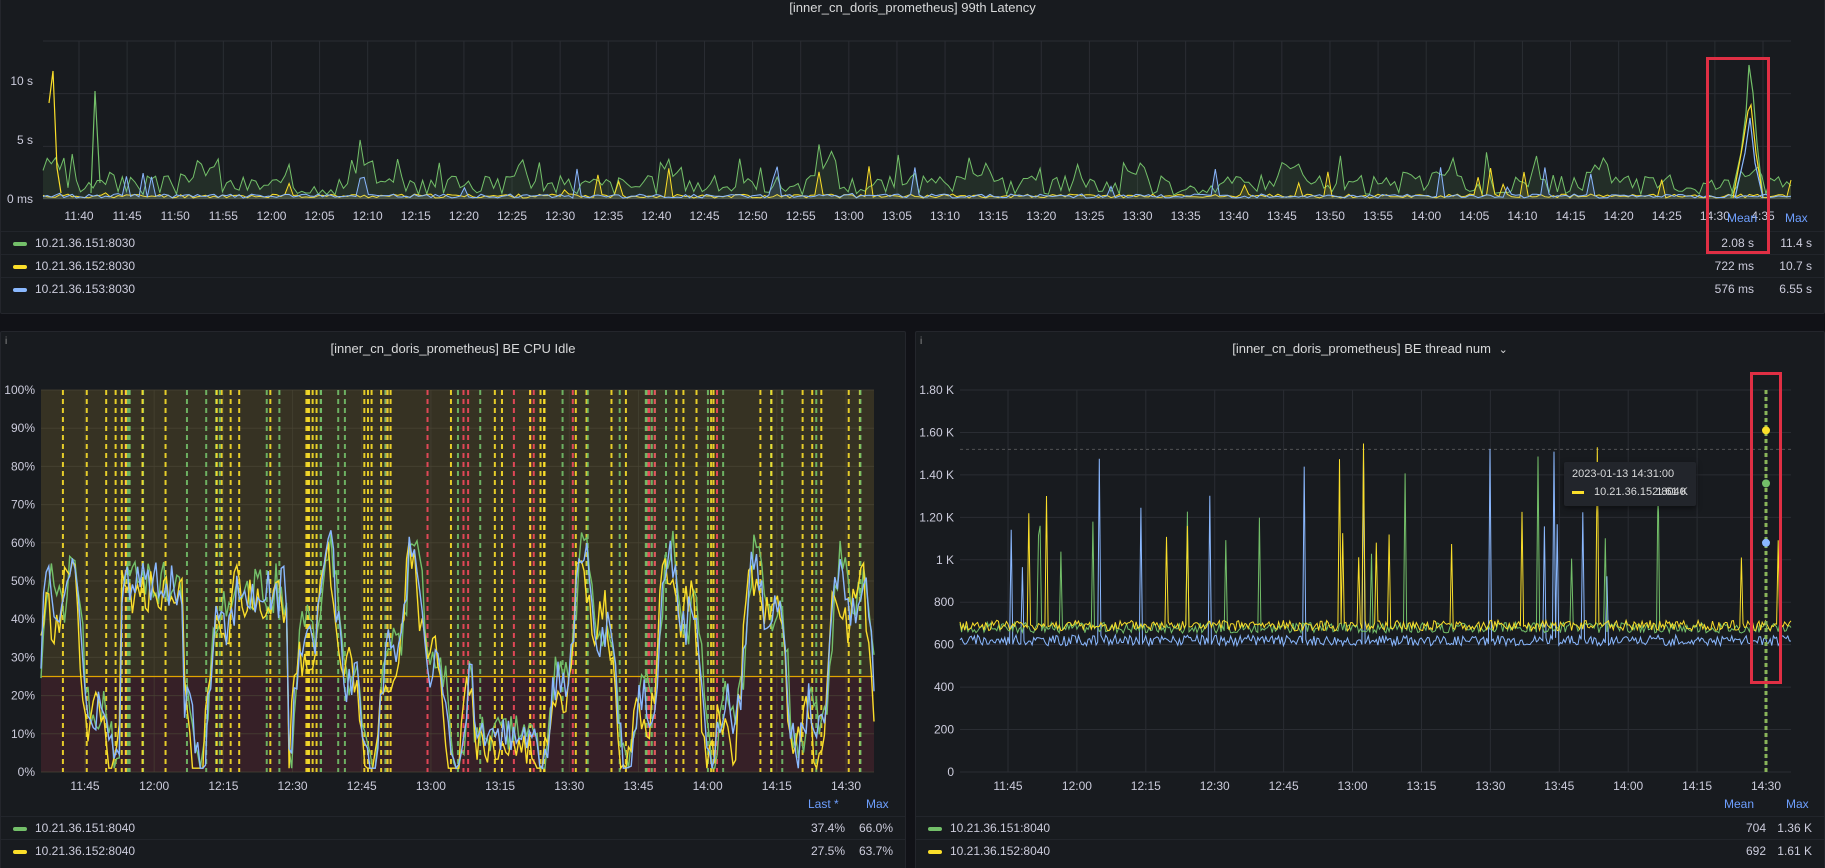  What do you see at coordinates (23, 657) in the screenshot?
I see `y-tick-label: 30%` at bounding box center [23, 657].